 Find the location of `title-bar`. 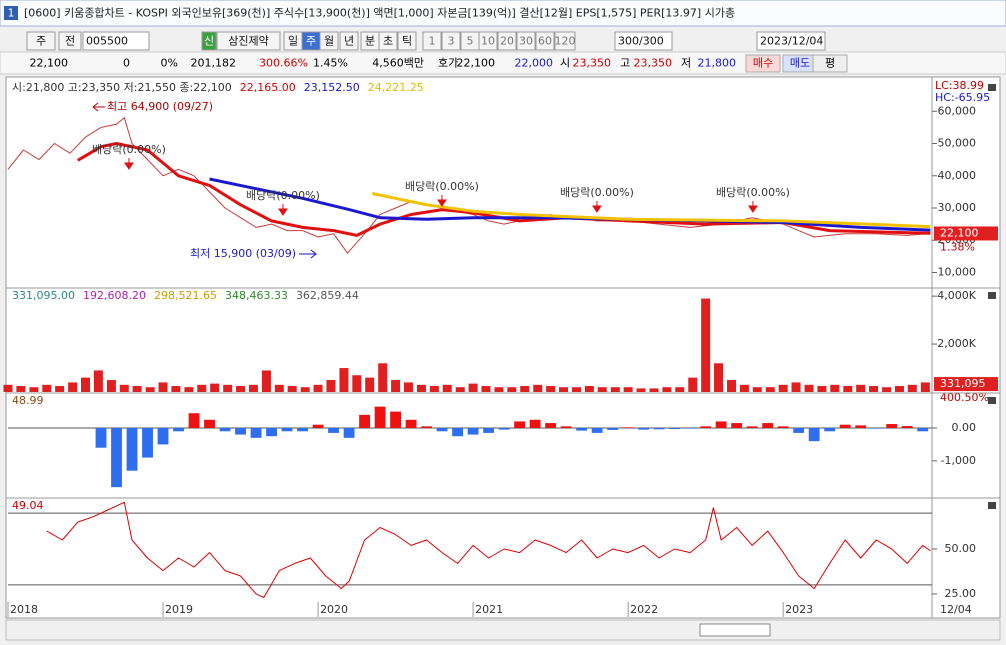

title-bar is located at coordinates (503, 13).